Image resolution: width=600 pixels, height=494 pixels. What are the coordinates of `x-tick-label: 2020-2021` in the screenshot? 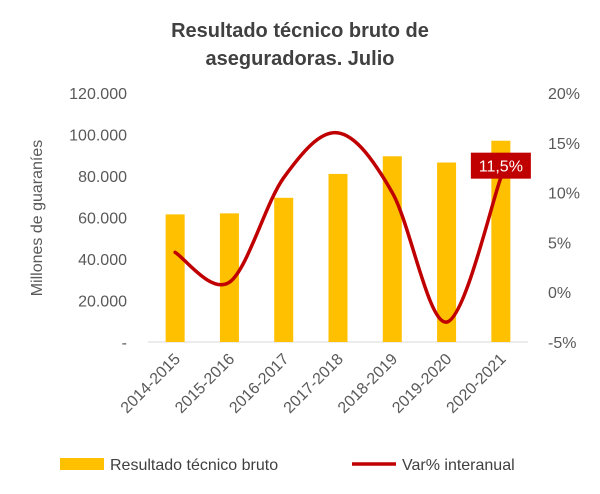 It's located at (477, 384).